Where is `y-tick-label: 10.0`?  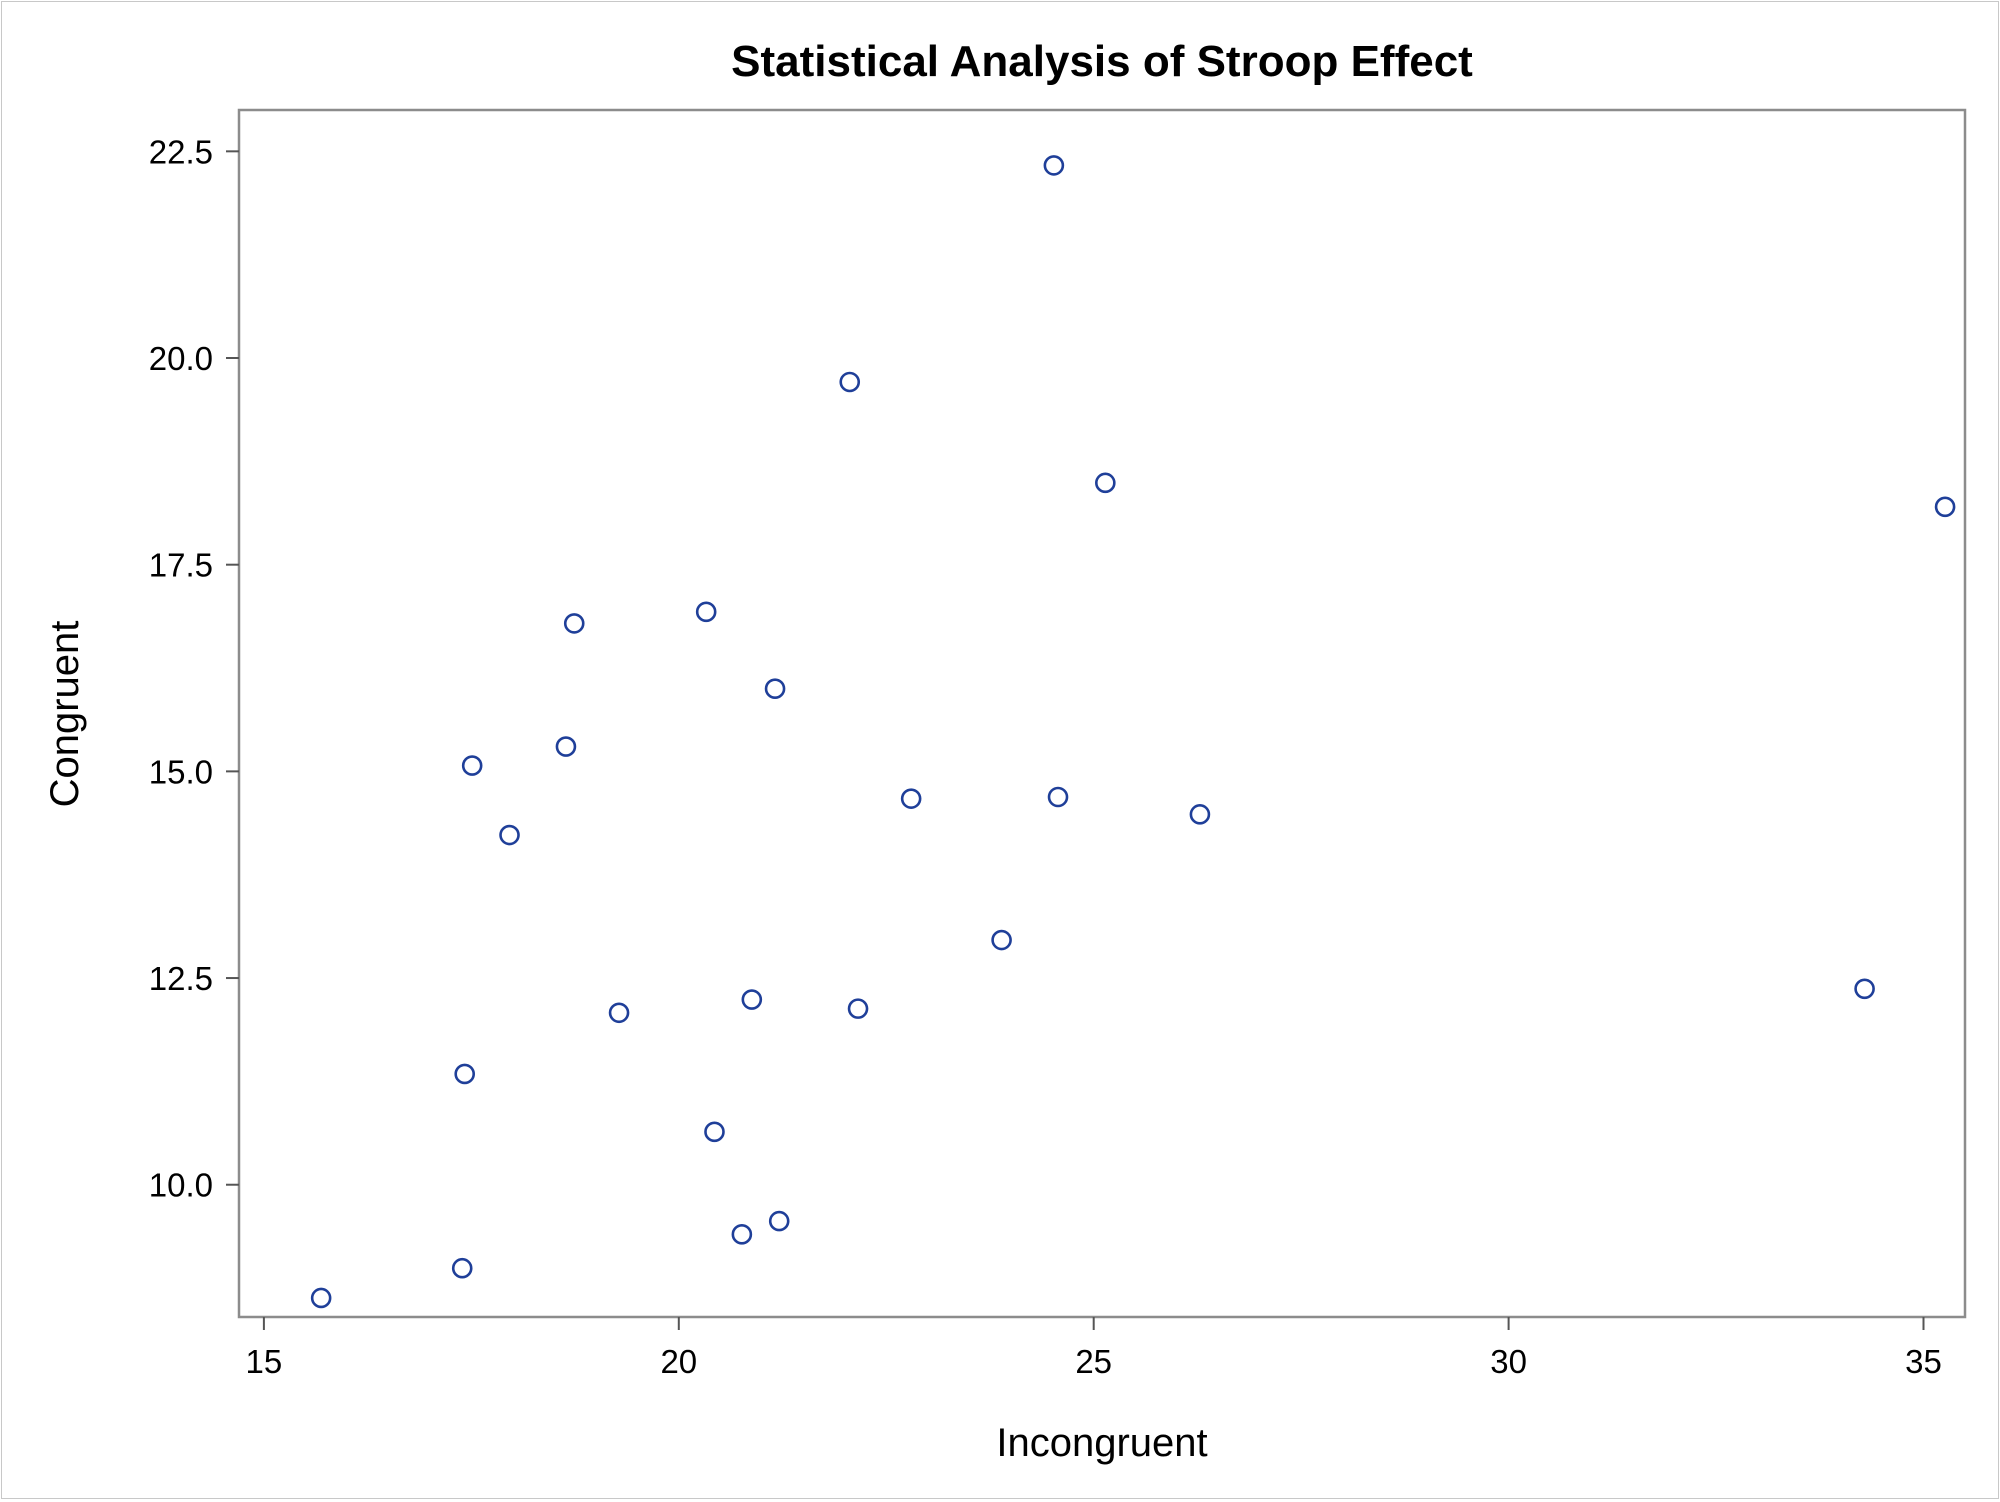 y-tick-label: 10.0 is located at coordinates (181, 1185).